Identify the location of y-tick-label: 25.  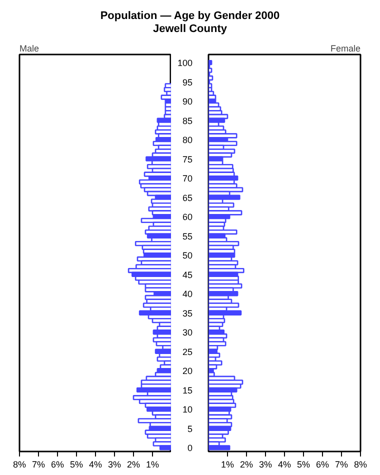
(187, 351).